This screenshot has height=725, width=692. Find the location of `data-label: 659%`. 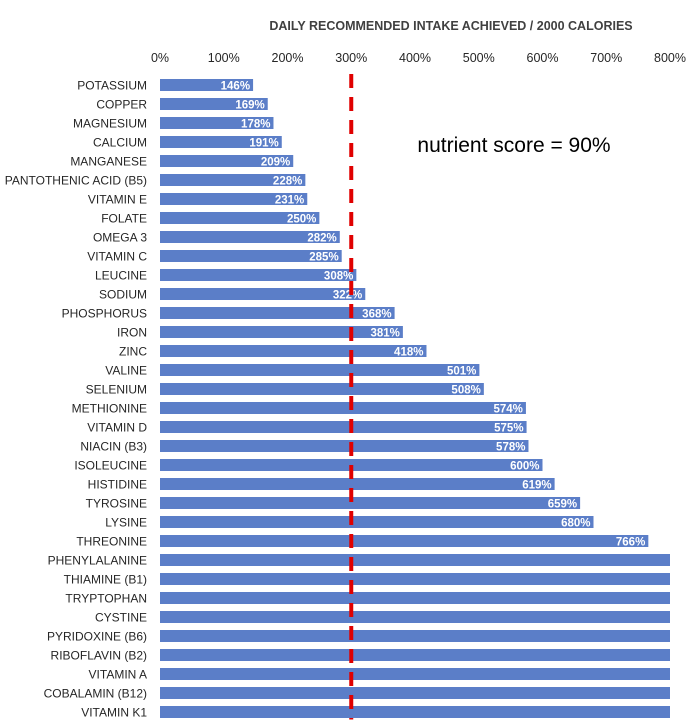

data-label: 659% is located at coordinates (562, 505).